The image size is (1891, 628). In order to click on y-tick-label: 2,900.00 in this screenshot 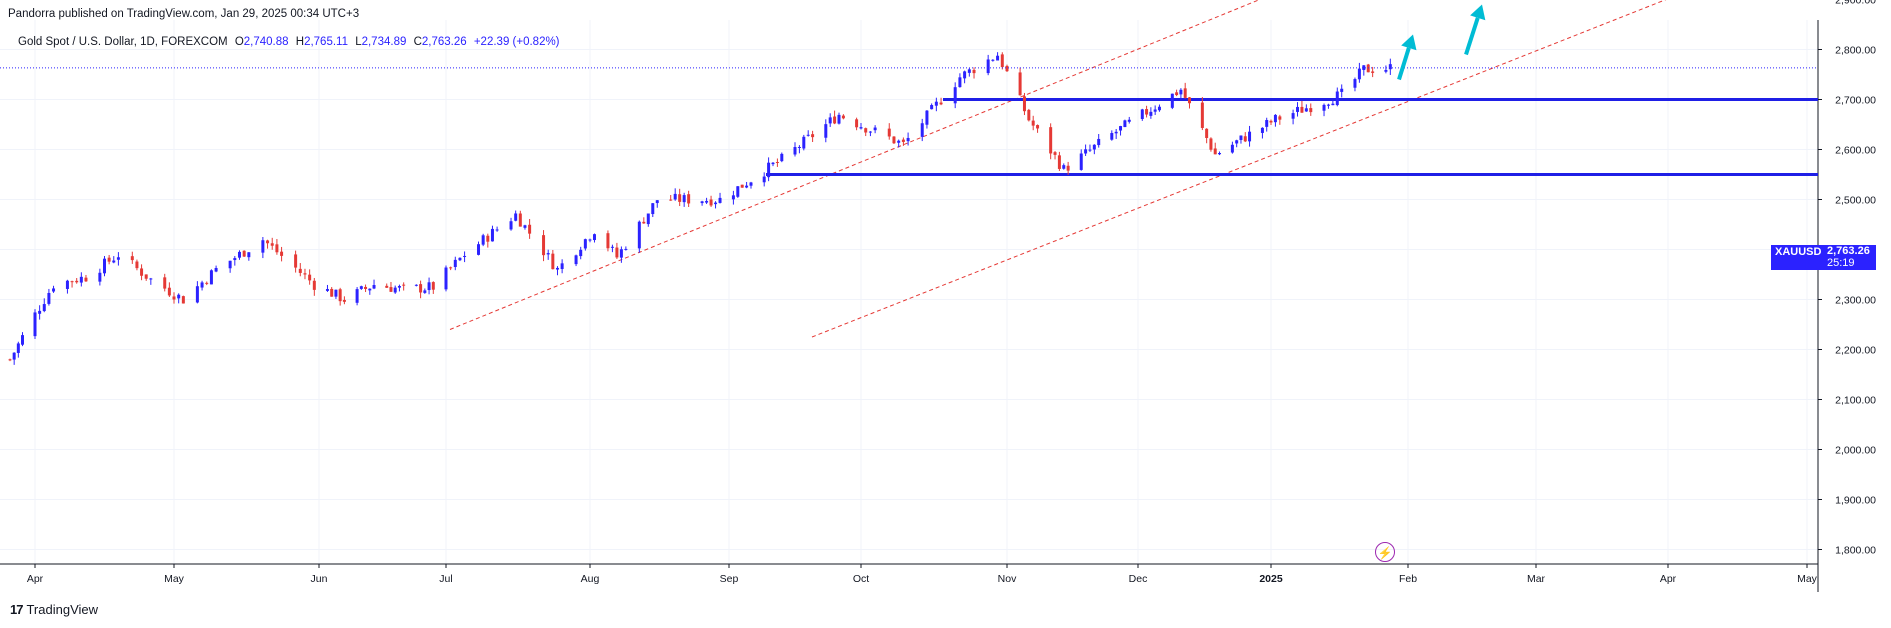, I will do `click(1855, 3)`.